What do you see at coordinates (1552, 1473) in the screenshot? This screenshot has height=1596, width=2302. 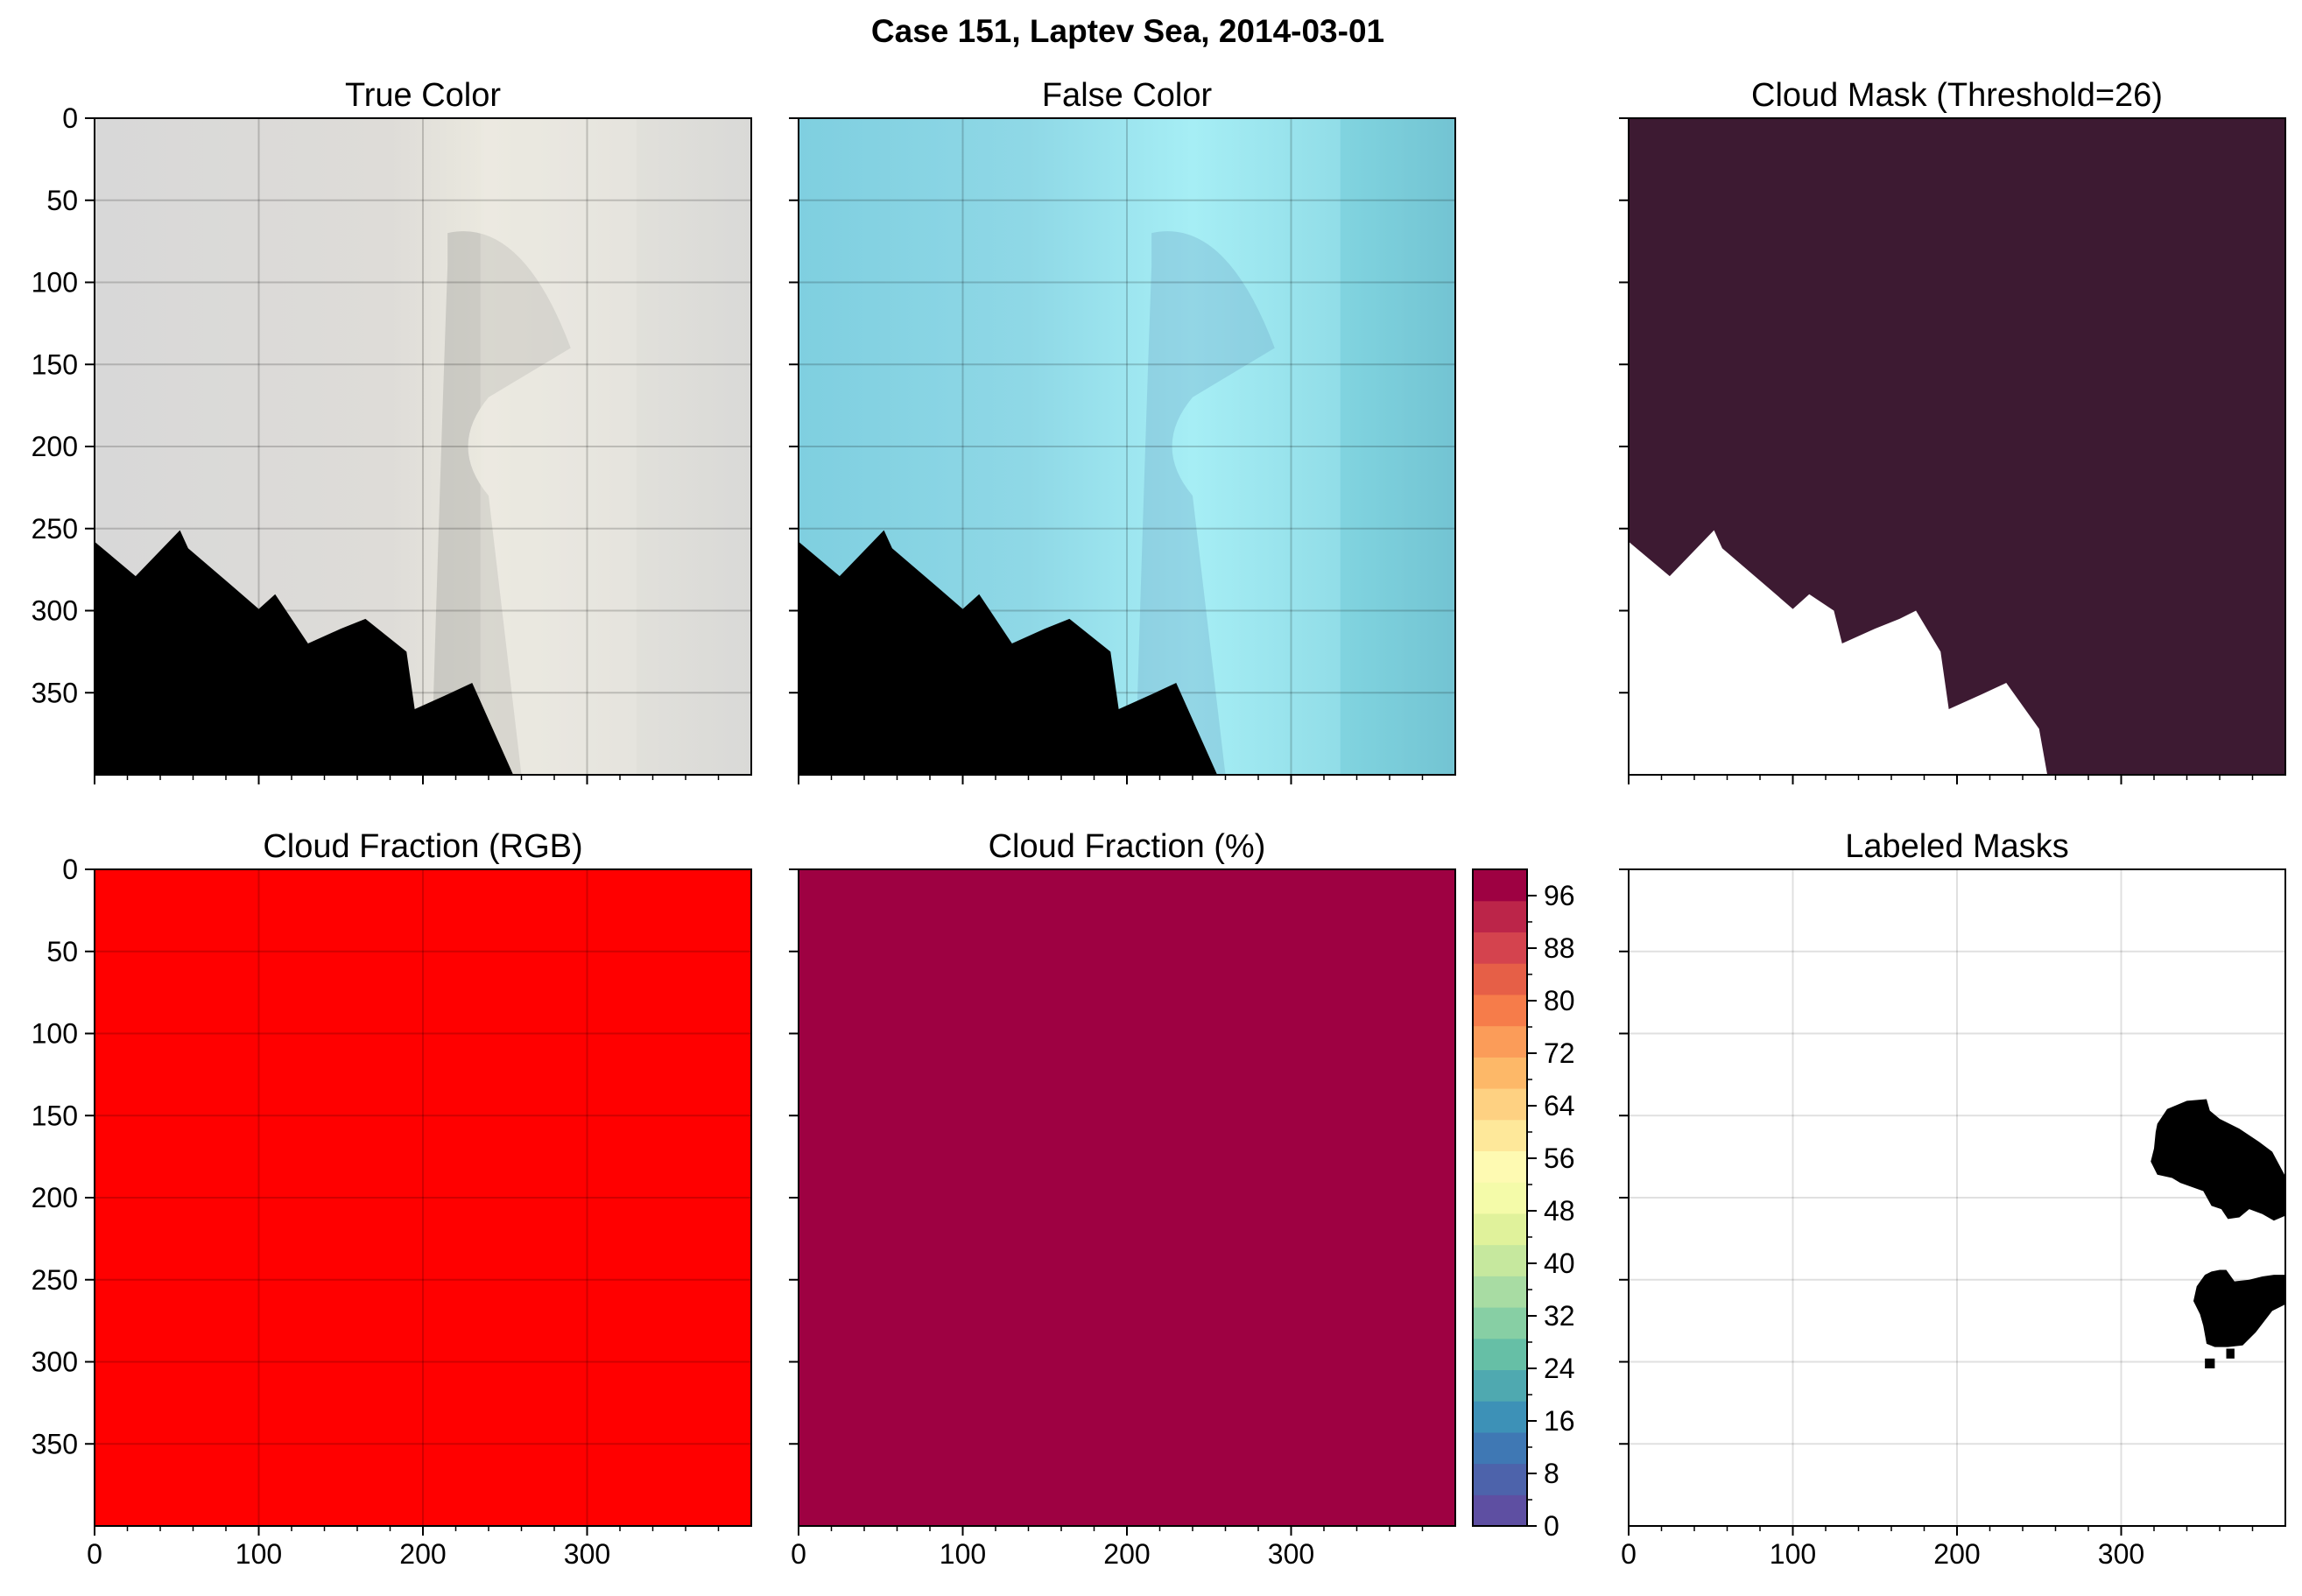 I see `colorbar-tick-label: 8` at bounding box center [1552, 1473].